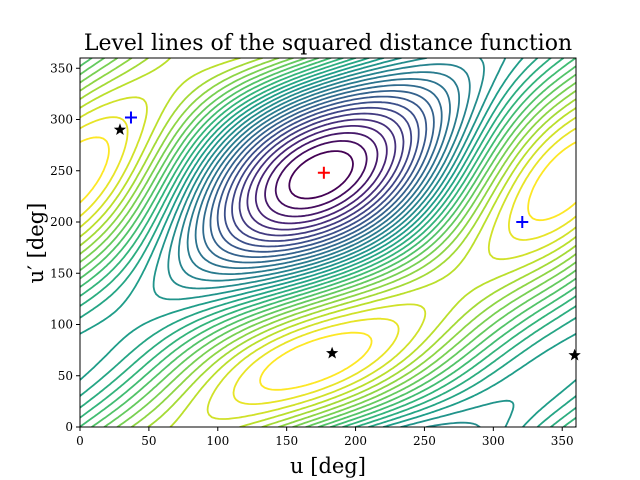 The image size is (640, 480). What do you see at coordinates (355, 441) in the screenshot?
I see `x-tick-label: 200` at bounding box center [355, 441].